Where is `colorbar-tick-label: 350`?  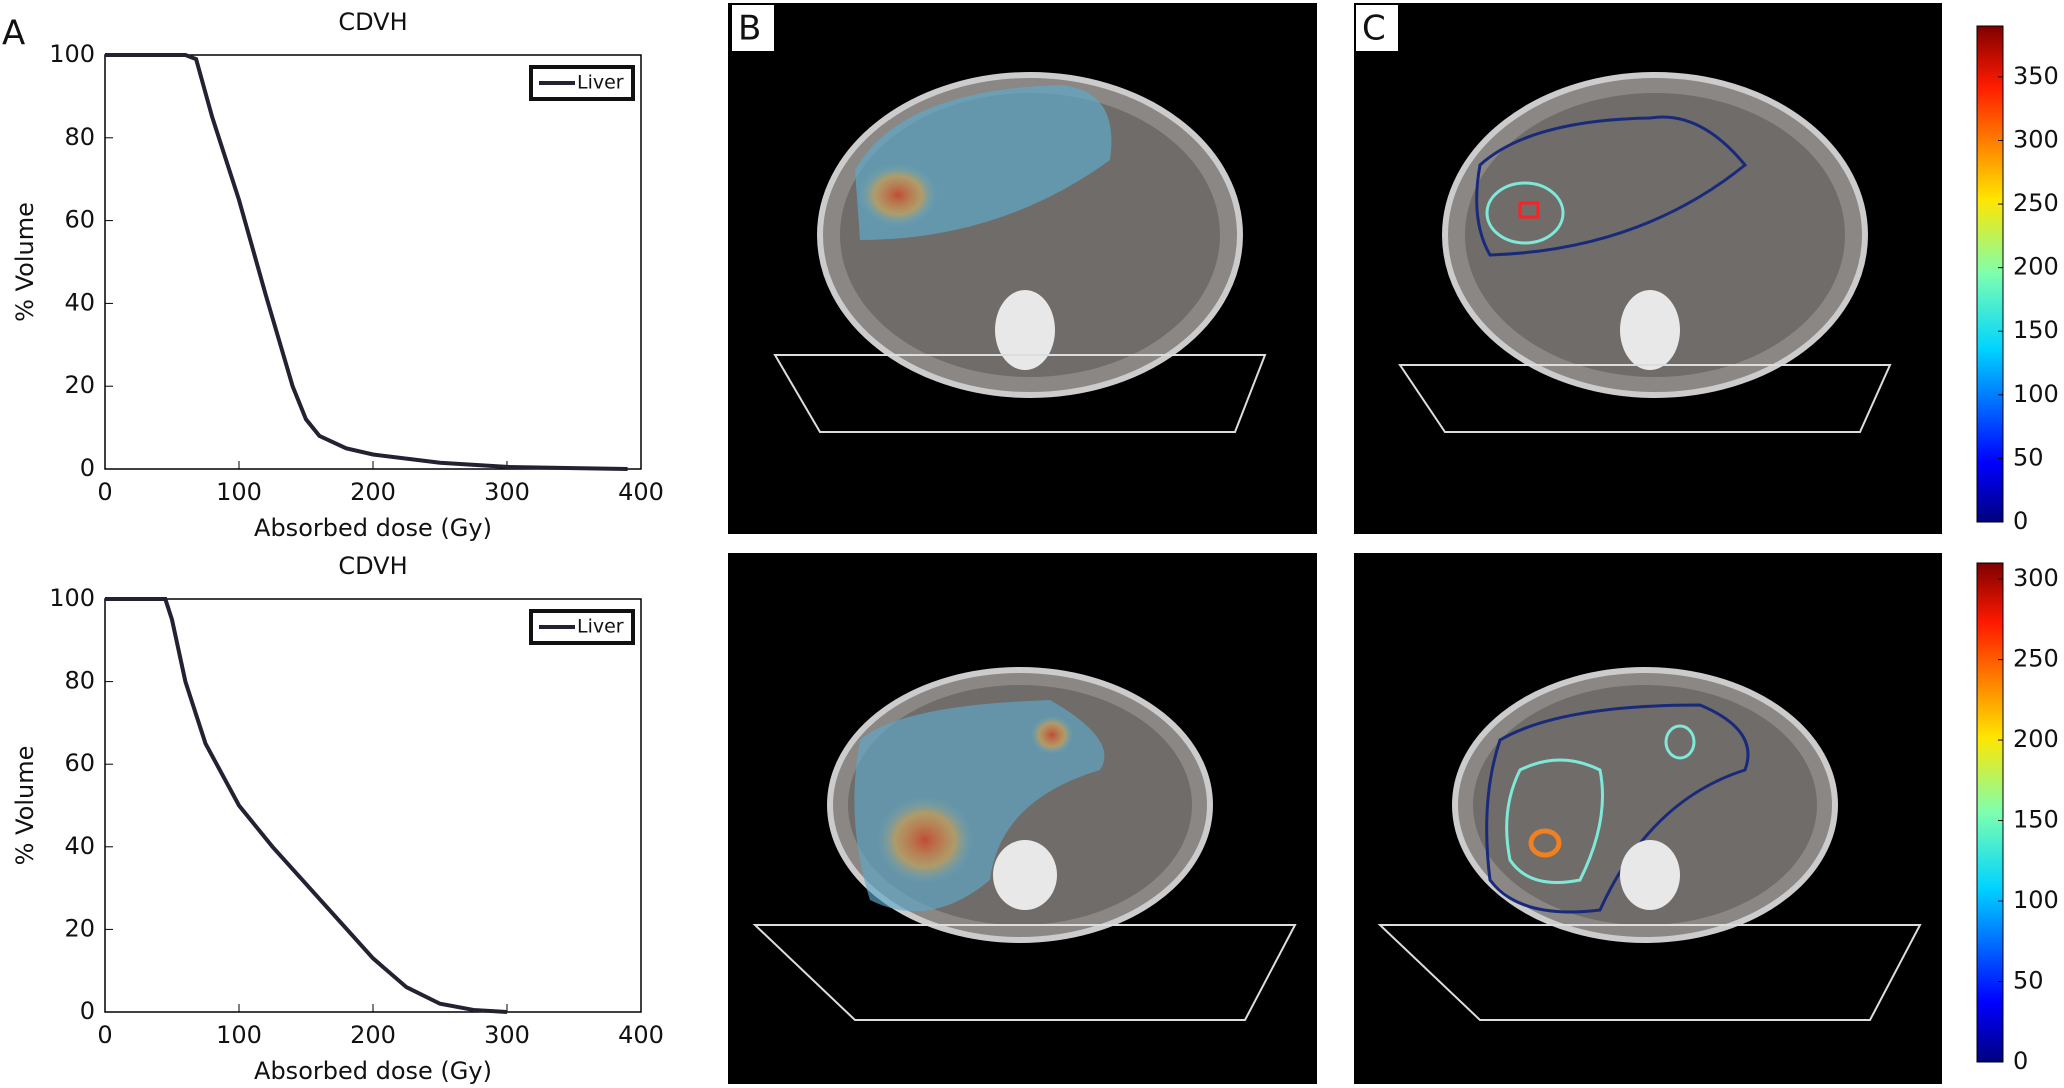
colorbar-tick-label: 350 is located at coordinates (2036, 76).